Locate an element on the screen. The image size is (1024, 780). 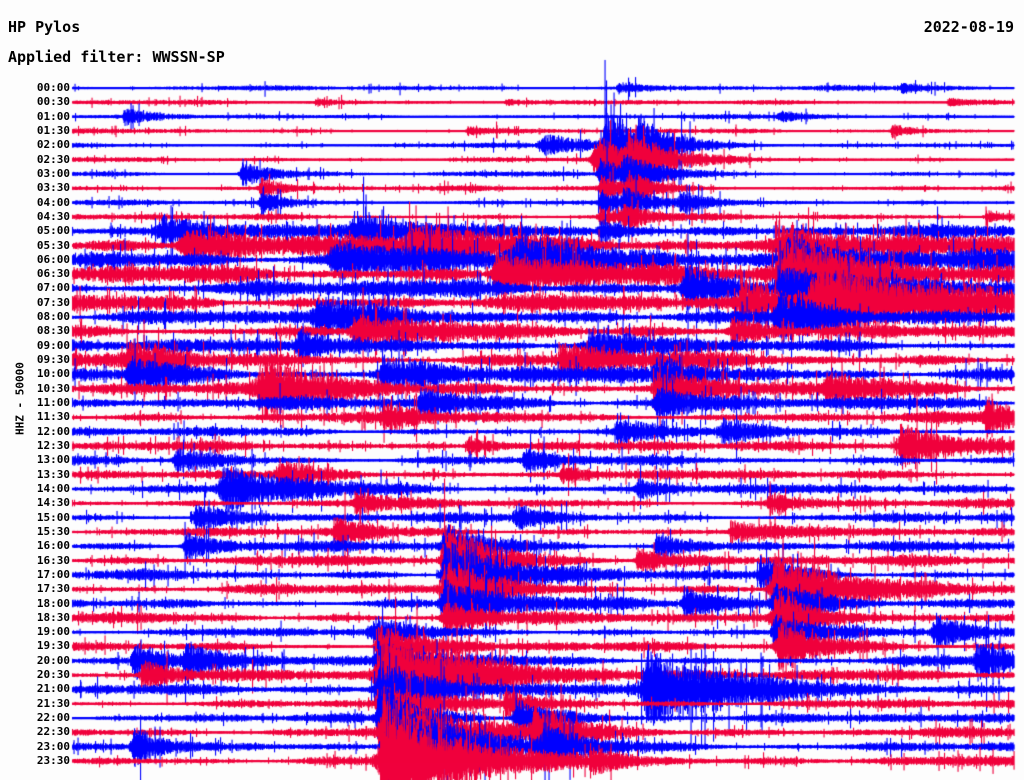
time-label: 17:30 is located at coordinates (53, 589).